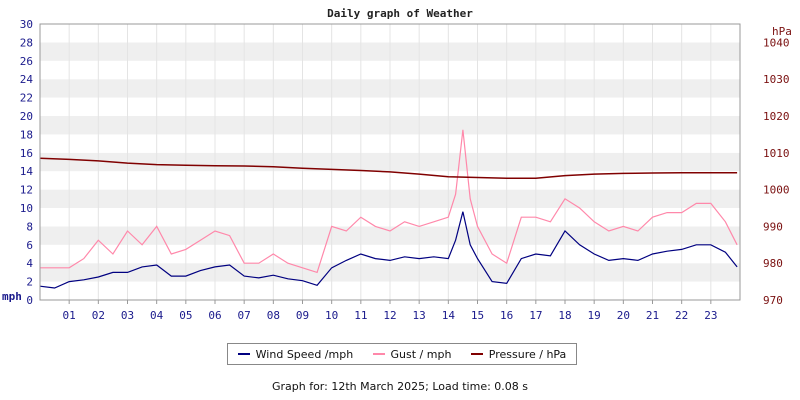  Describe the element at coordinates (378, 354) in the screenshot. I see `legend-swatch-gust` at that location.